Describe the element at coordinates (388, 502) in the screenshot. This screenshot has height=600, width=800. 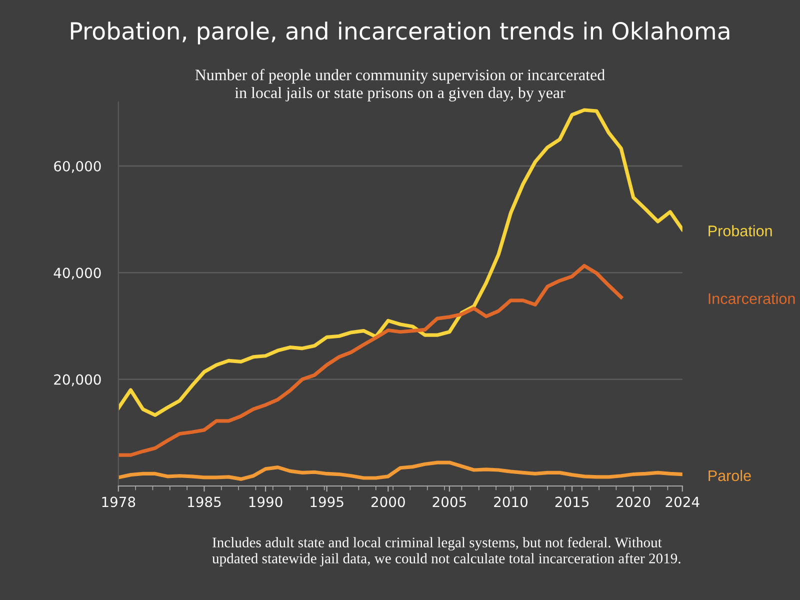
I see `x-tick-label: 2000` at that location.